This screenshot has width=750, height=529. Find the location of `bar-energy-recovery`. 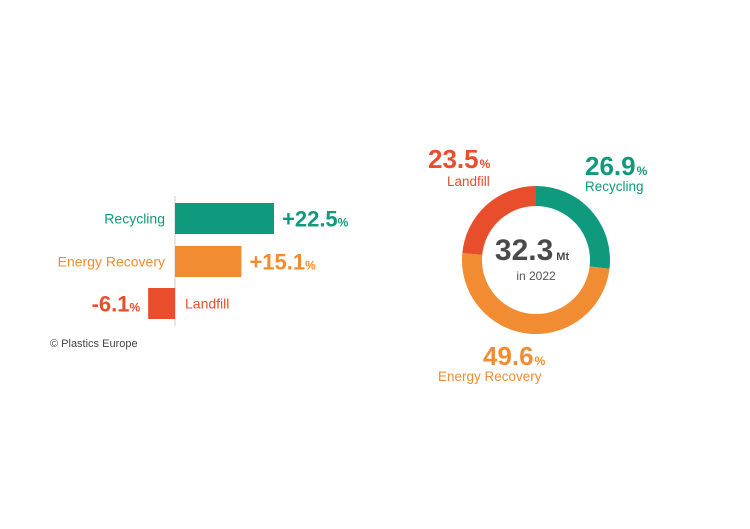

bar-energy-recovery is located at coordinates (208, 261).